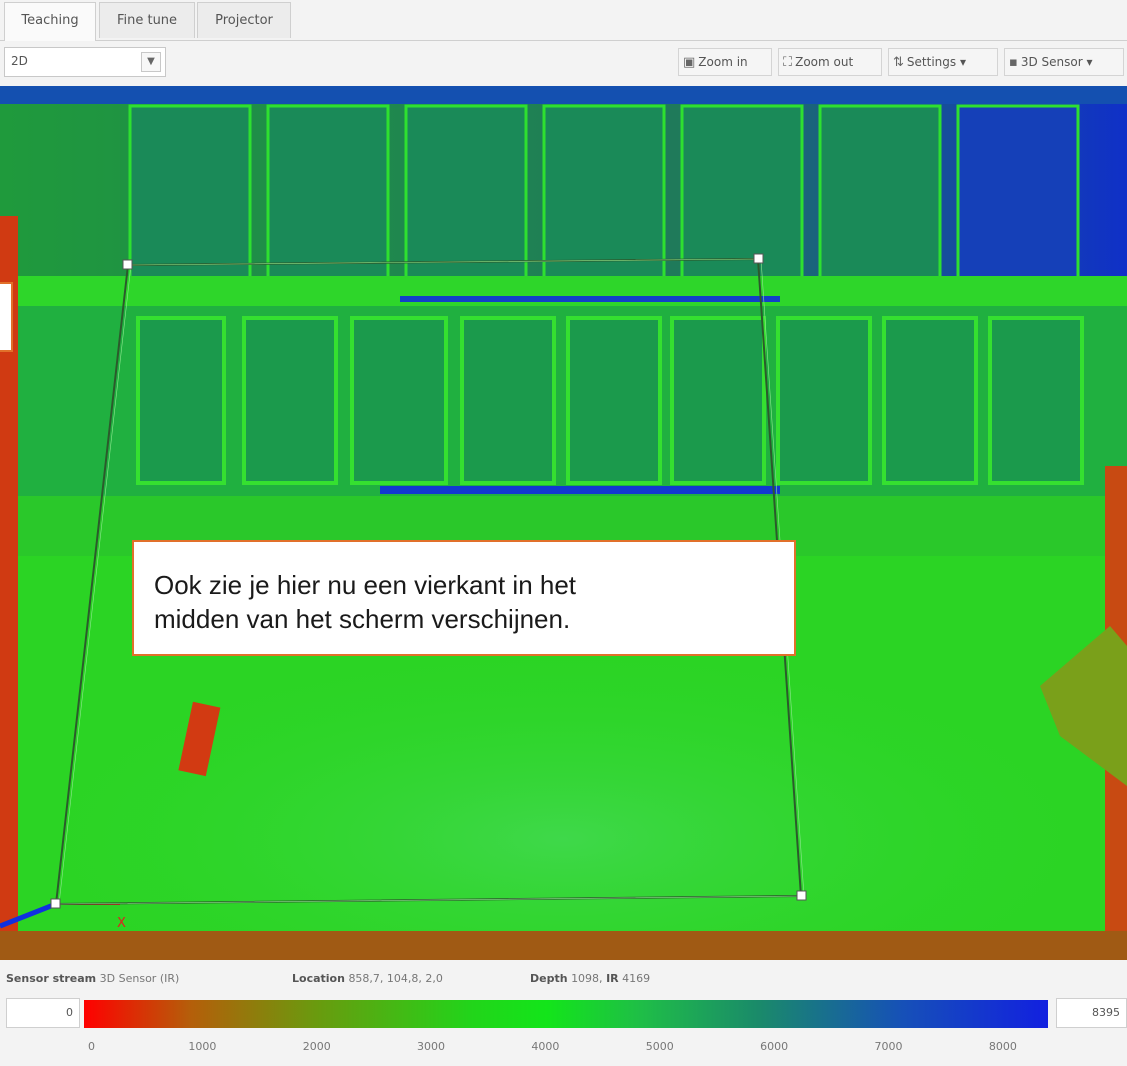  Describe the element at coordinates (431, 1046) in the screenshot. I see `colorbar-tick-3000: 3000` at that location.